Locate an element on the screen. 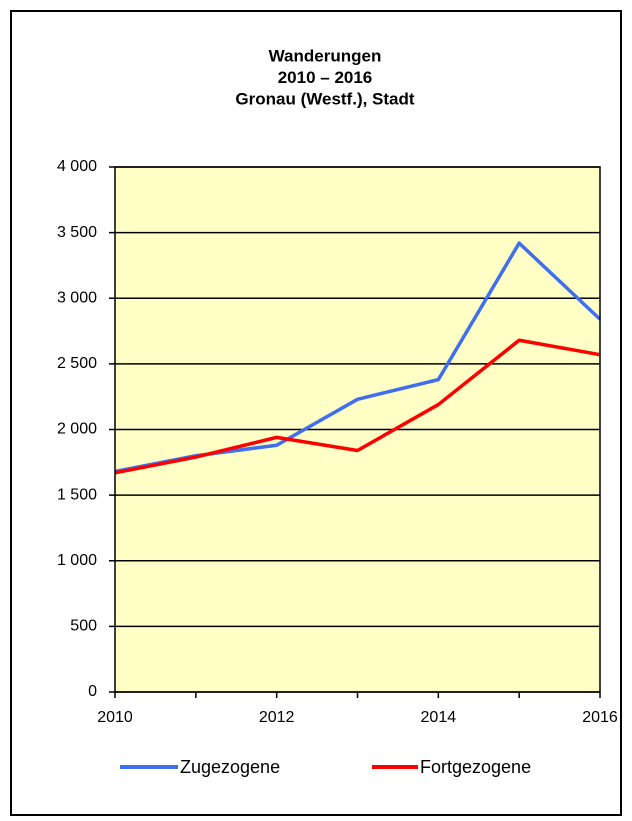  y-tick-label: 3 000 is located at coordinates (77, 297).